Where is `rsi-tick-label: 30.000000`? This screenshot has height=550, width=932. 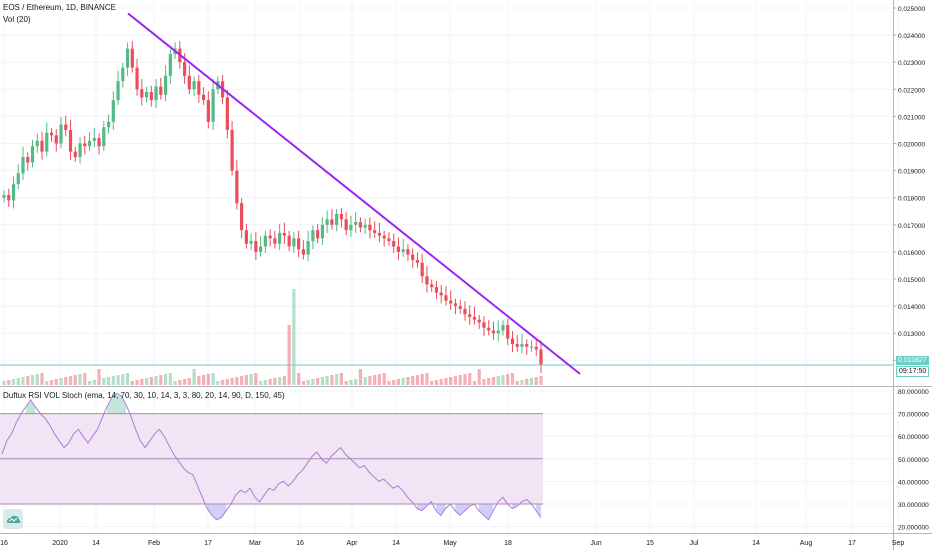 rsi-tick-label: 30.000000 is located at coordinates (913, 505).